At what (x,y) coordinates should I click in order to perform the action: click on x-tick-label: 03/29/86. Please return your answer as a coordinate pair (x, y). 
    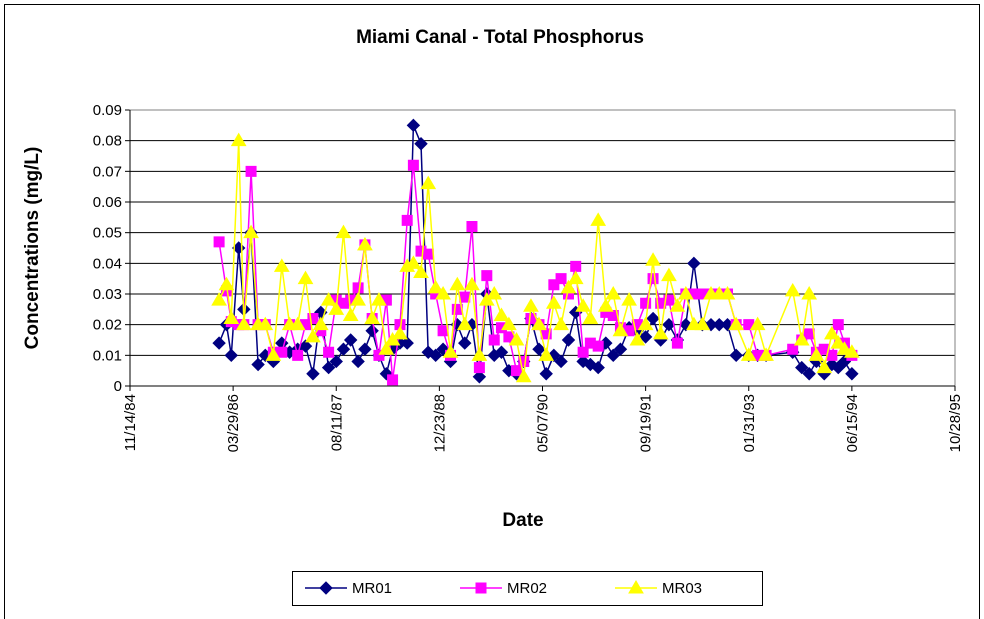
    Looking at the image, I should click on (233, 423).